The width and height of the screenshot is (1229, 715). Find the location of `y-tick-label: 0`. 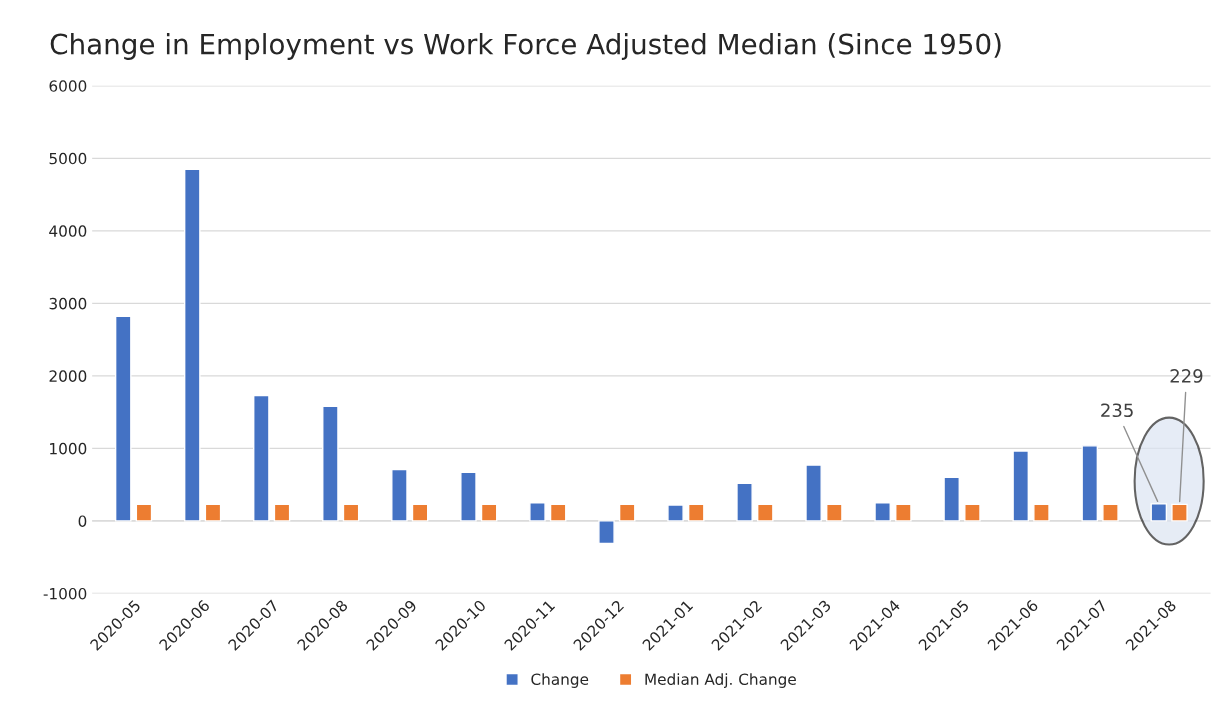

y-tick-label: 0 is located at coordinates (82, 521).